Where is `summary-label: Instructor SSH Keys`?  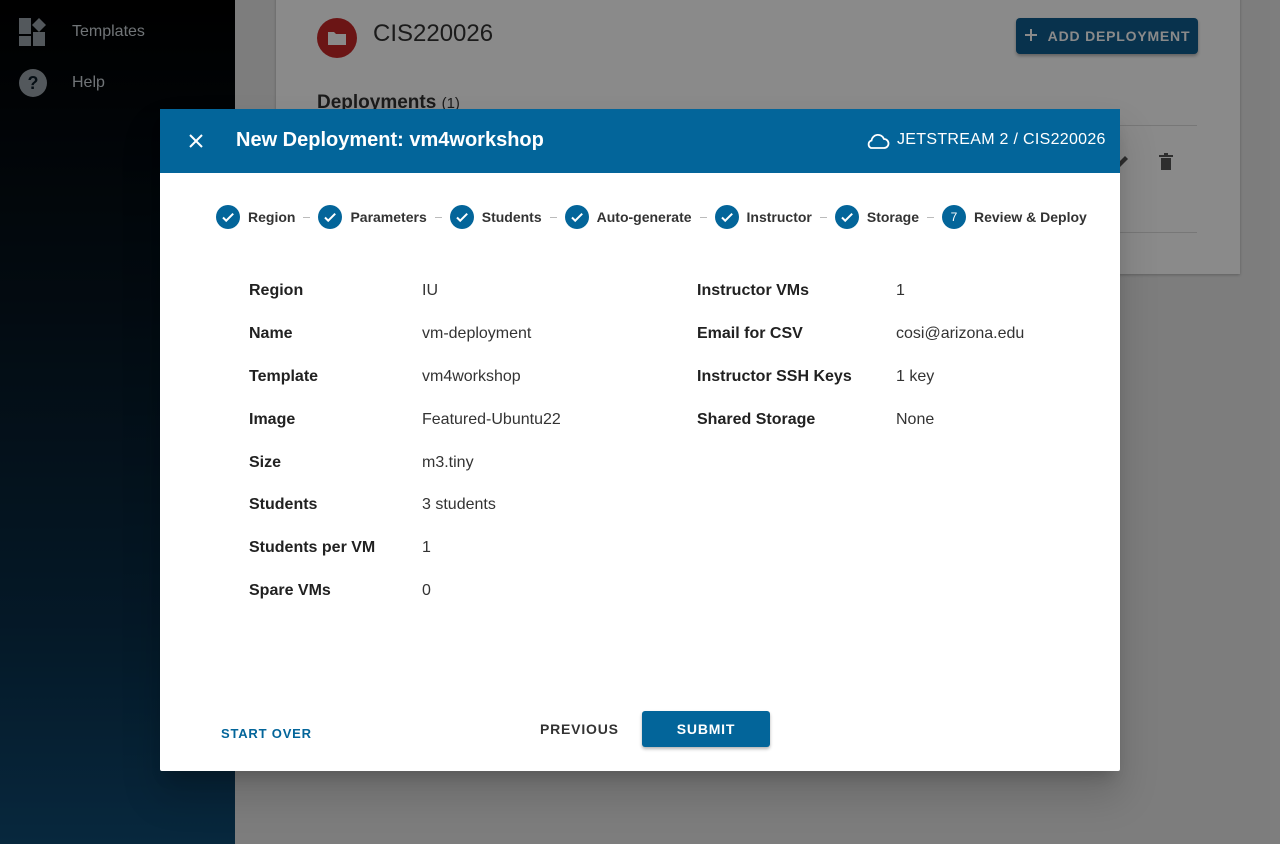
summary-label: Instructor SSH Keys is located at coordinates (774, 376).